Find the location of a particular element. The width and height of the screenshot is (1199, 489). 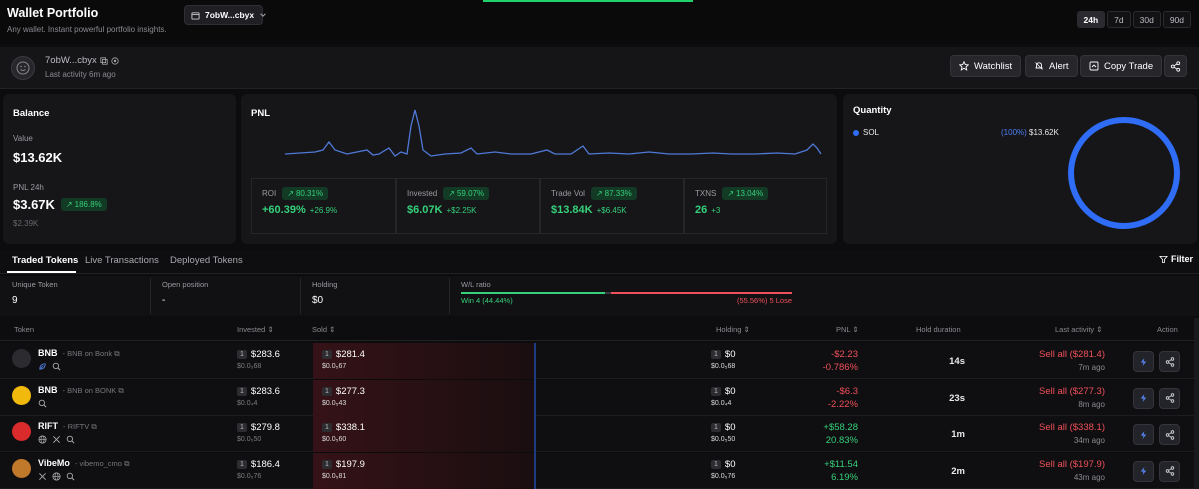

invested-count: 1 is located at coordinates (242, 464).